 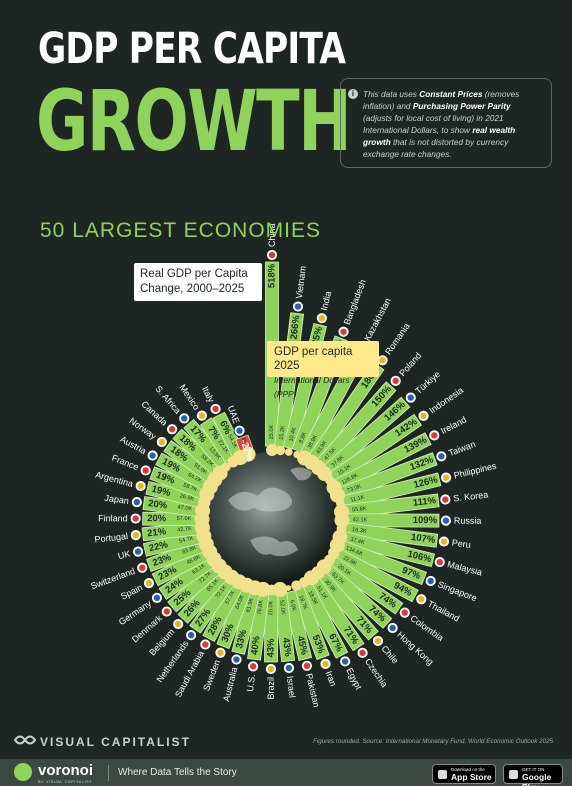 What do you see at coordinates (240, 602) in the screenshot?
I see `gdp-value: 64.0K` at bounding box center [240, 602].